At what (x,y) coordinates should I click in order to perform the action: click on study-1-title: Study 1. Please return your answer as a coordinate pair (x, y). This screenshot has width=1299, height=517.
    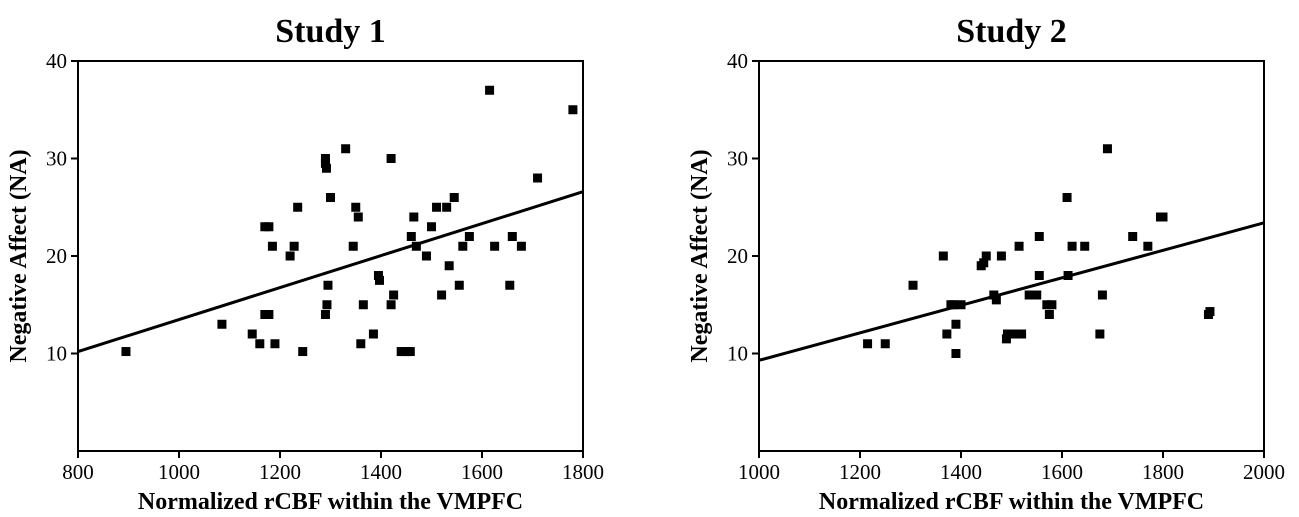
    Looking at the image, I should click on (330, 31).